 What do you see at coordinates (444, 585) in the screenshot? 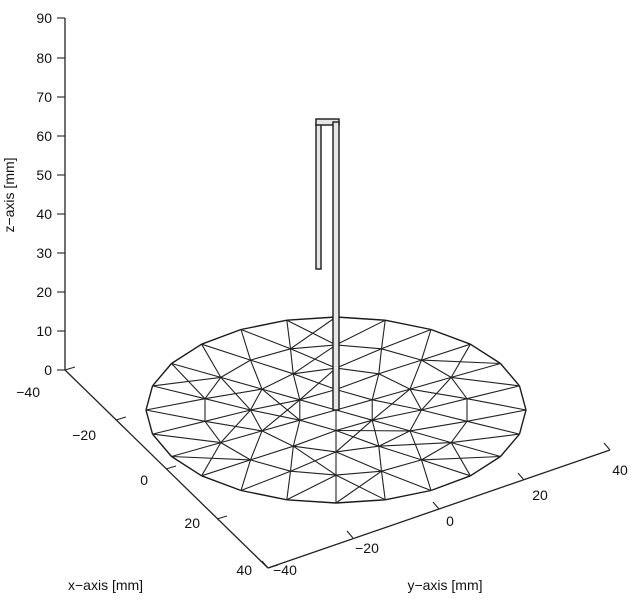
I see `y-axis-label: y−axis [mm]` at bounding box center [444, 585].